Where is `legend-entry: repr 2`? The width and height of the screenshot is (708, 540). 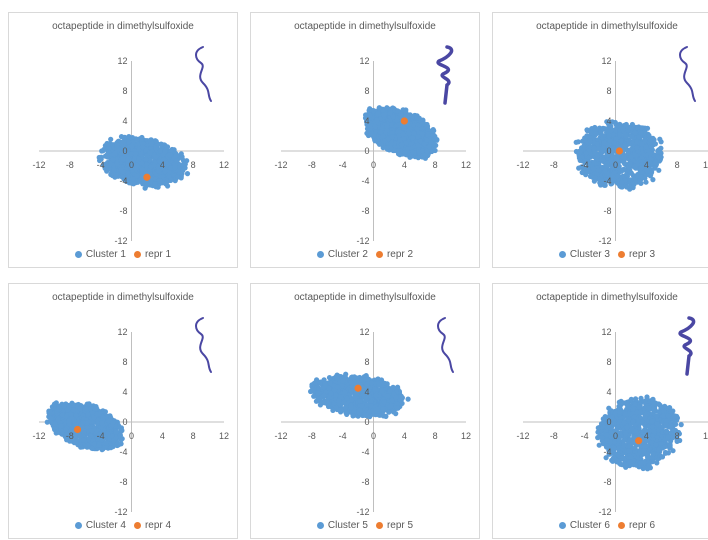
legend-entry: repr 2 is located at coordinates (394, 254).